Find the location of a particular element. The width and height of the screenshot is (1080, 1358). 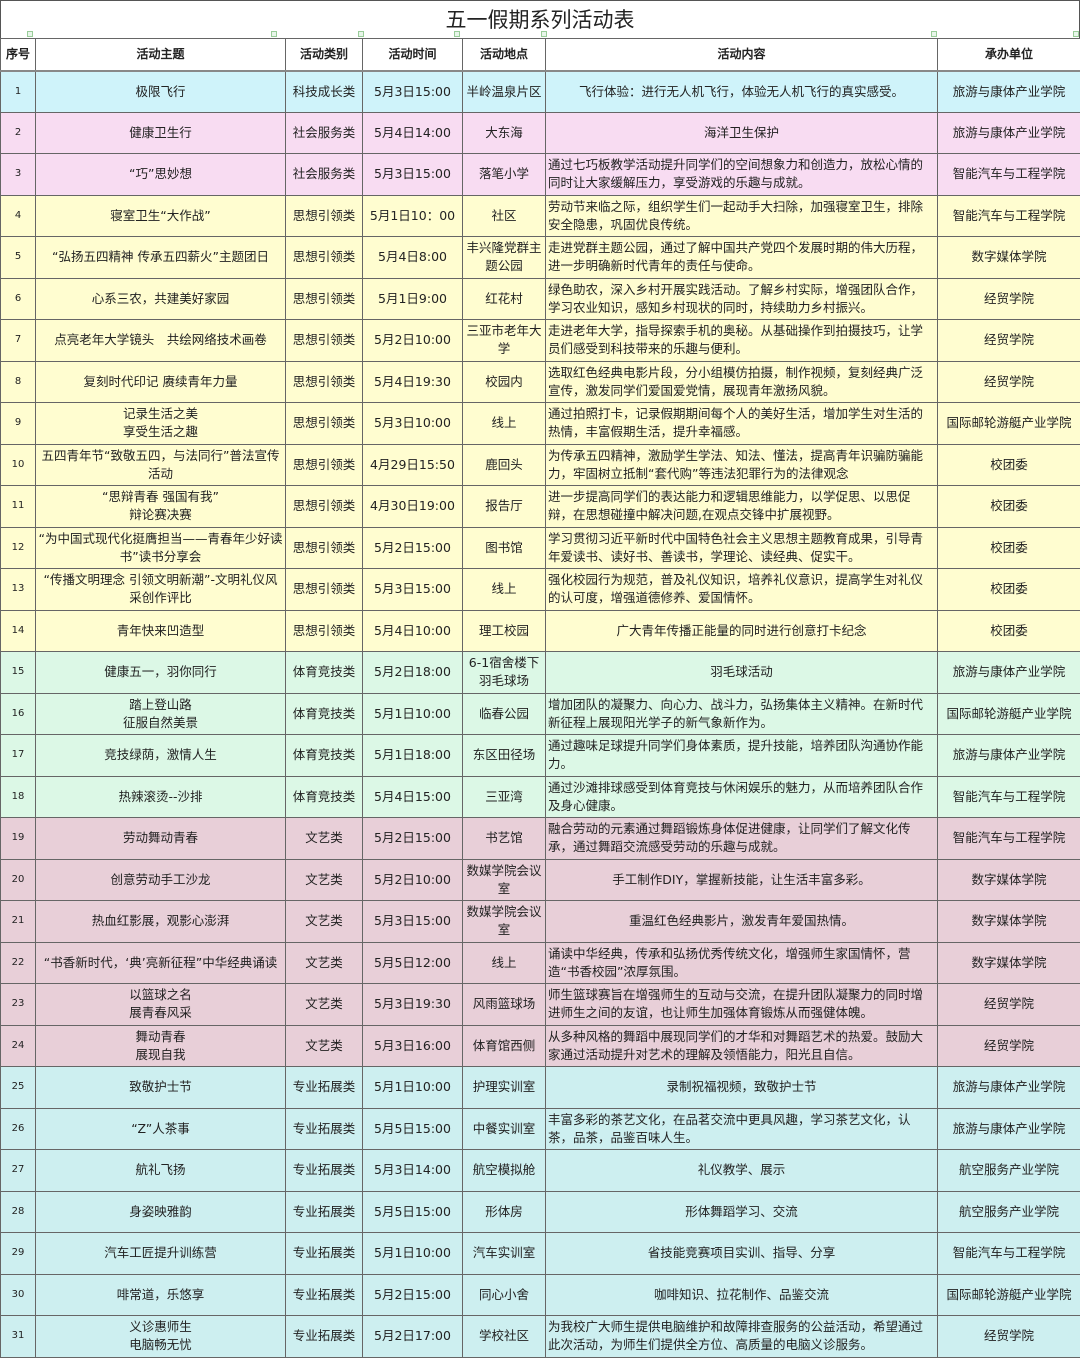

cell-category: 社会服务类 is located at coordinates (324, 175).